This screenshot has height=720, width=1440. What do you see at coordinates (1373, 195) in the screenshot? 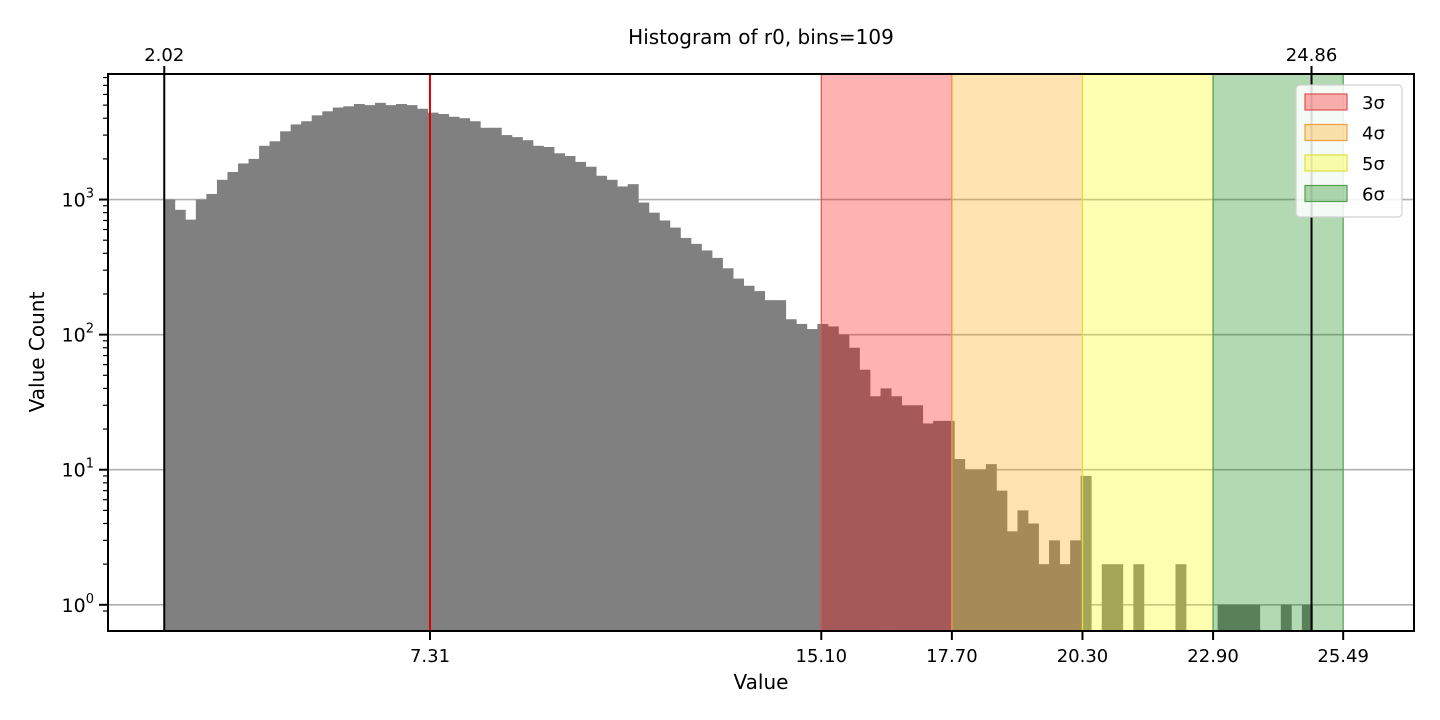
I see `legend-label: 6σ` at bounding box center [1373, 195].